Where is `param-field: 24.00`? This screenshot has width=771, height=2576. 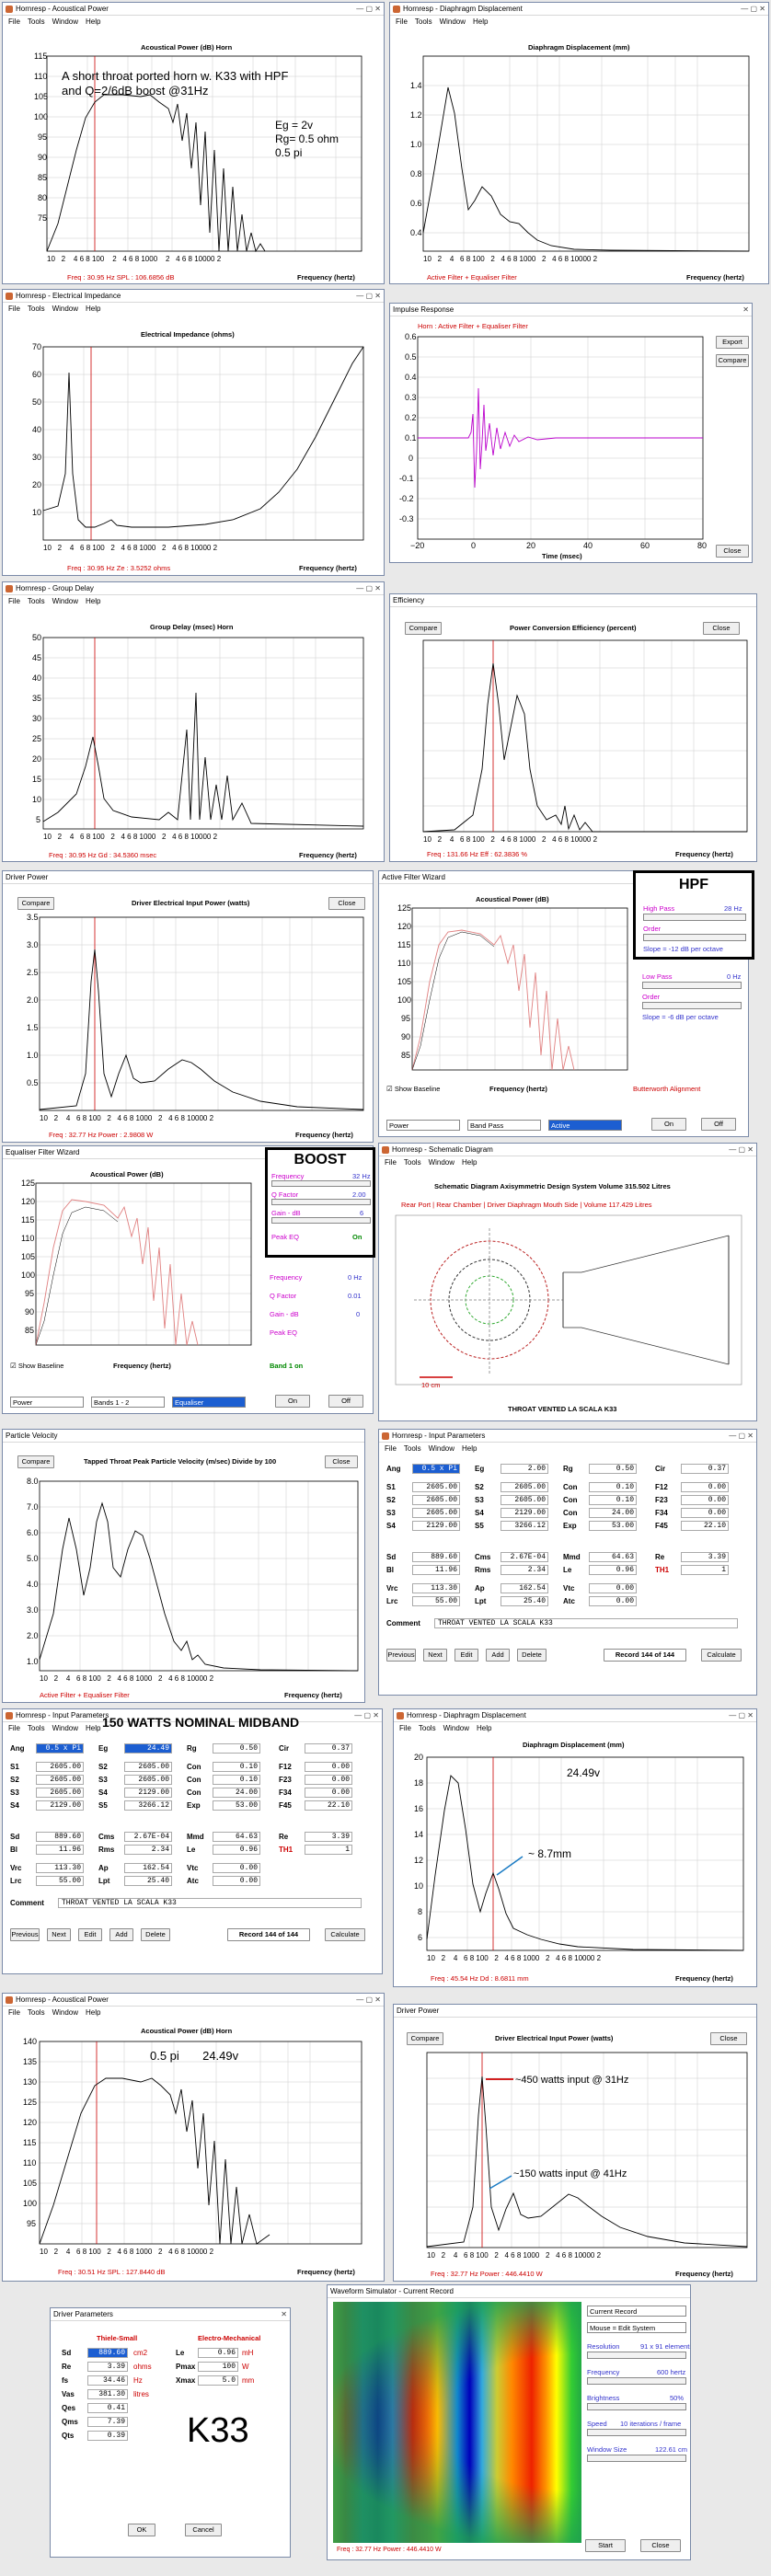 param-field: 24.00 is located at coordinates (613, 1513).